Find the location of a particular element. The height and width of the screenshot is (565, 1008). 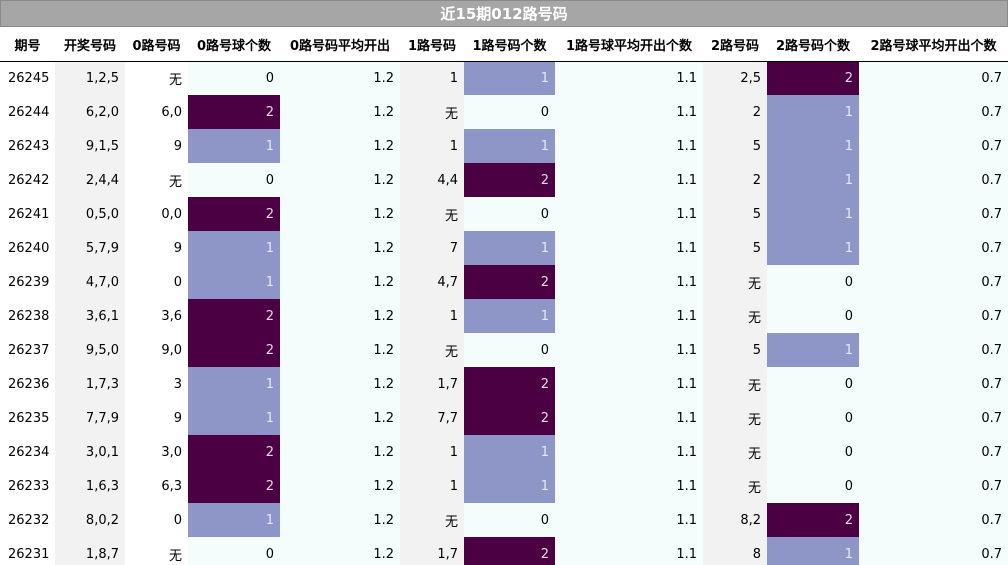

column-header: 0路号码 is located at coordinates (156, 45).